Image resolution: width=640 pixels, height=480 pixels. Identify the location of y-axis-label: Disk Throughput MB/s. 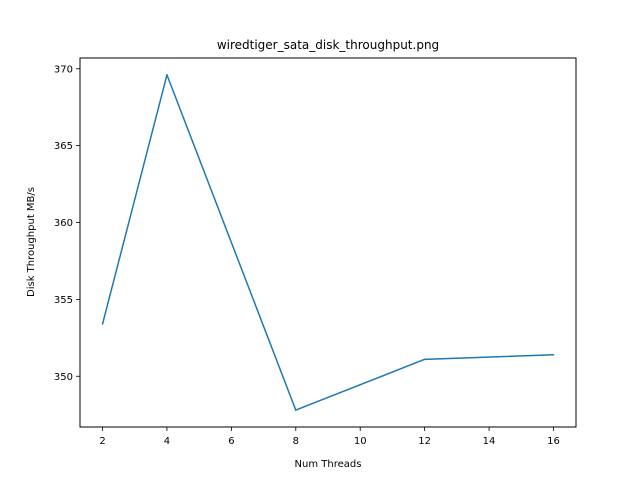
(31, 242).